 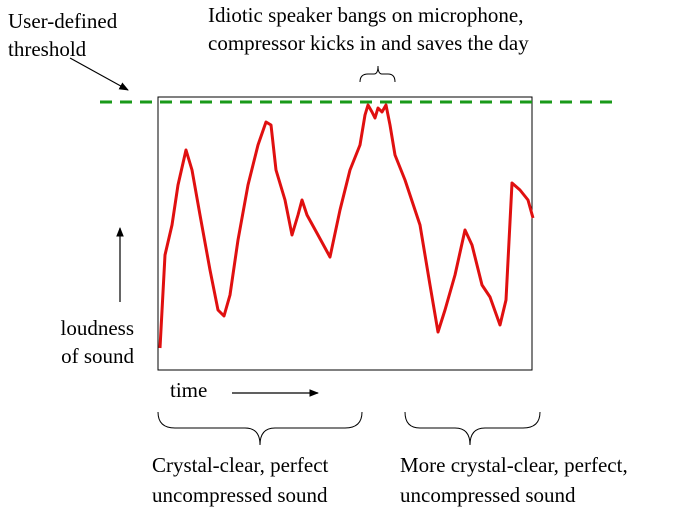 I want to click on segment-label: Crystal-clear, perfect, so click(x=240, y=465).